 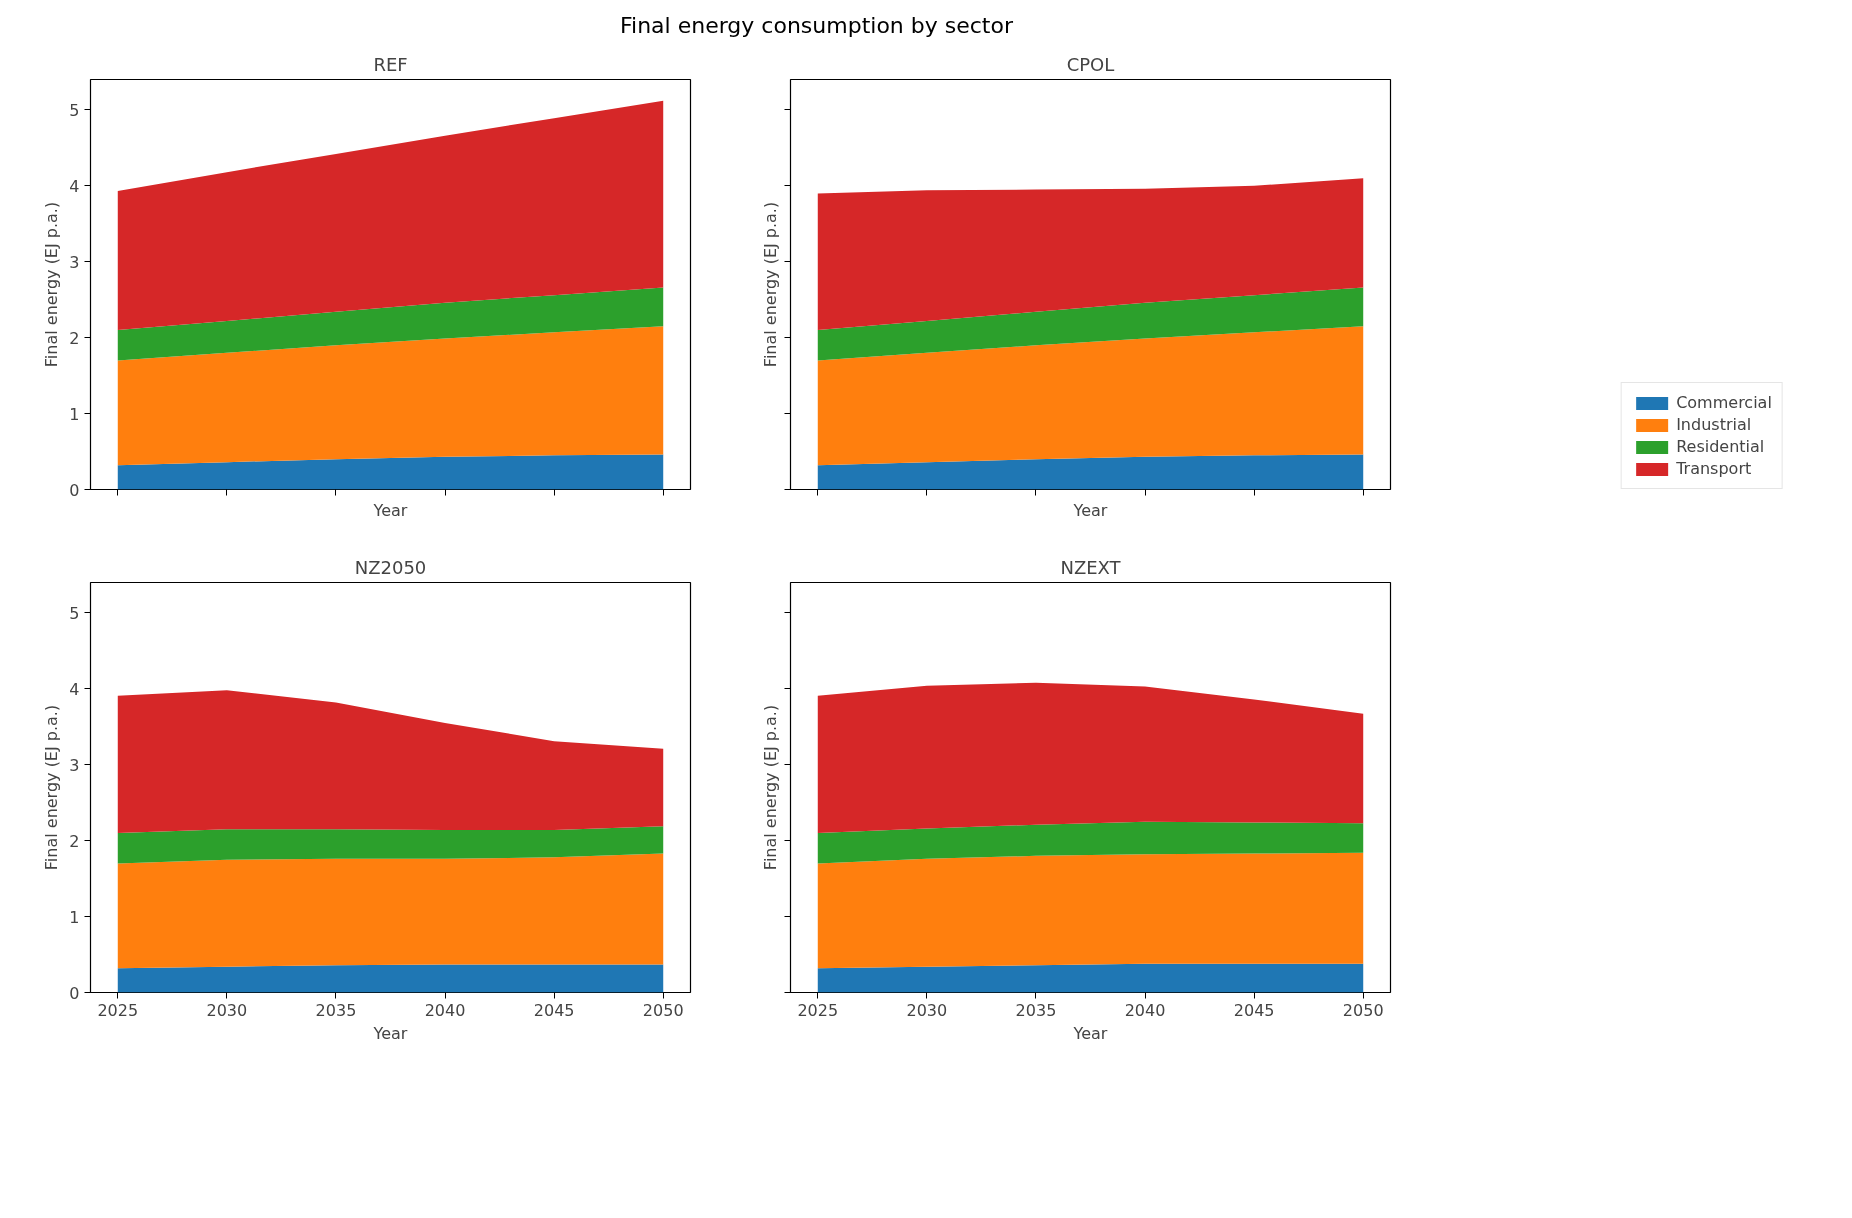 What do you see at coordinates (390, 64) in the screenshot?
I see `chart-title: REF` at bounding box center [390, 64].